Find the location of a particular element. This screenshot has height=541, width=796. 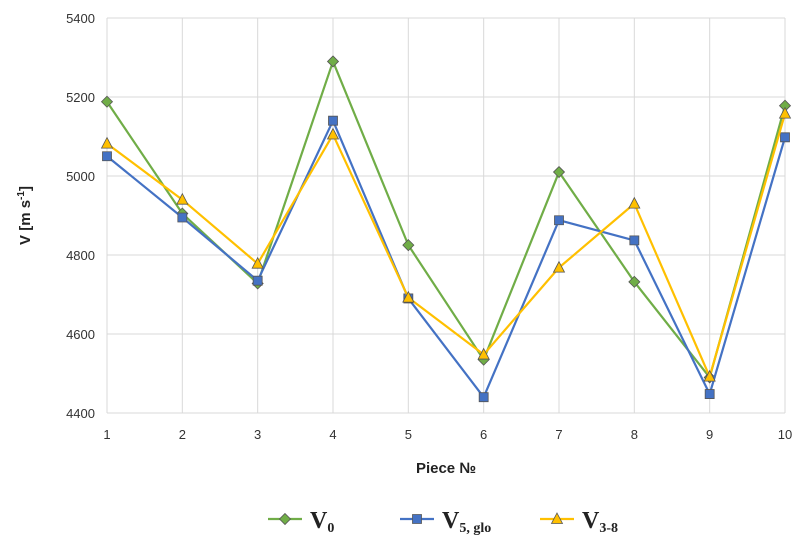

legend-entry-2: V3-8 is located at coordinates (579, 522).